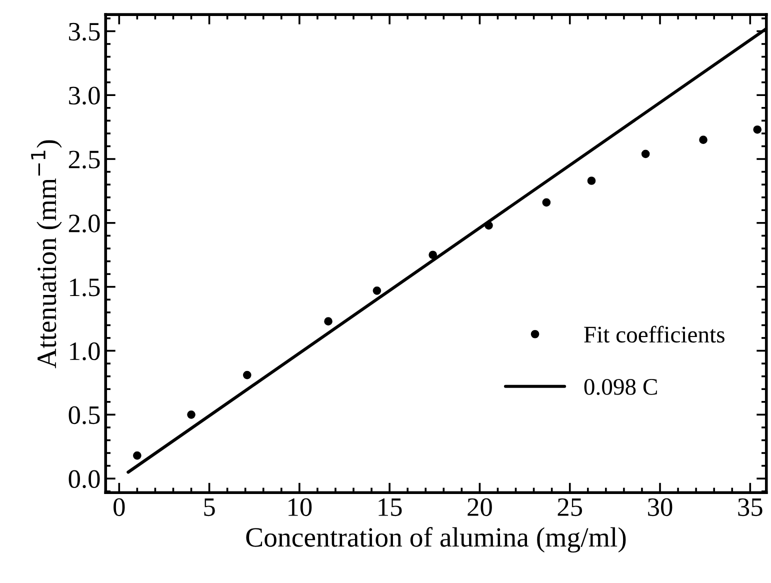 This screenshot has height=583, width=771. Describe the element at coordinates (84, 415) in the screenshot. I see `y-tick-label: 0.5` at that location.